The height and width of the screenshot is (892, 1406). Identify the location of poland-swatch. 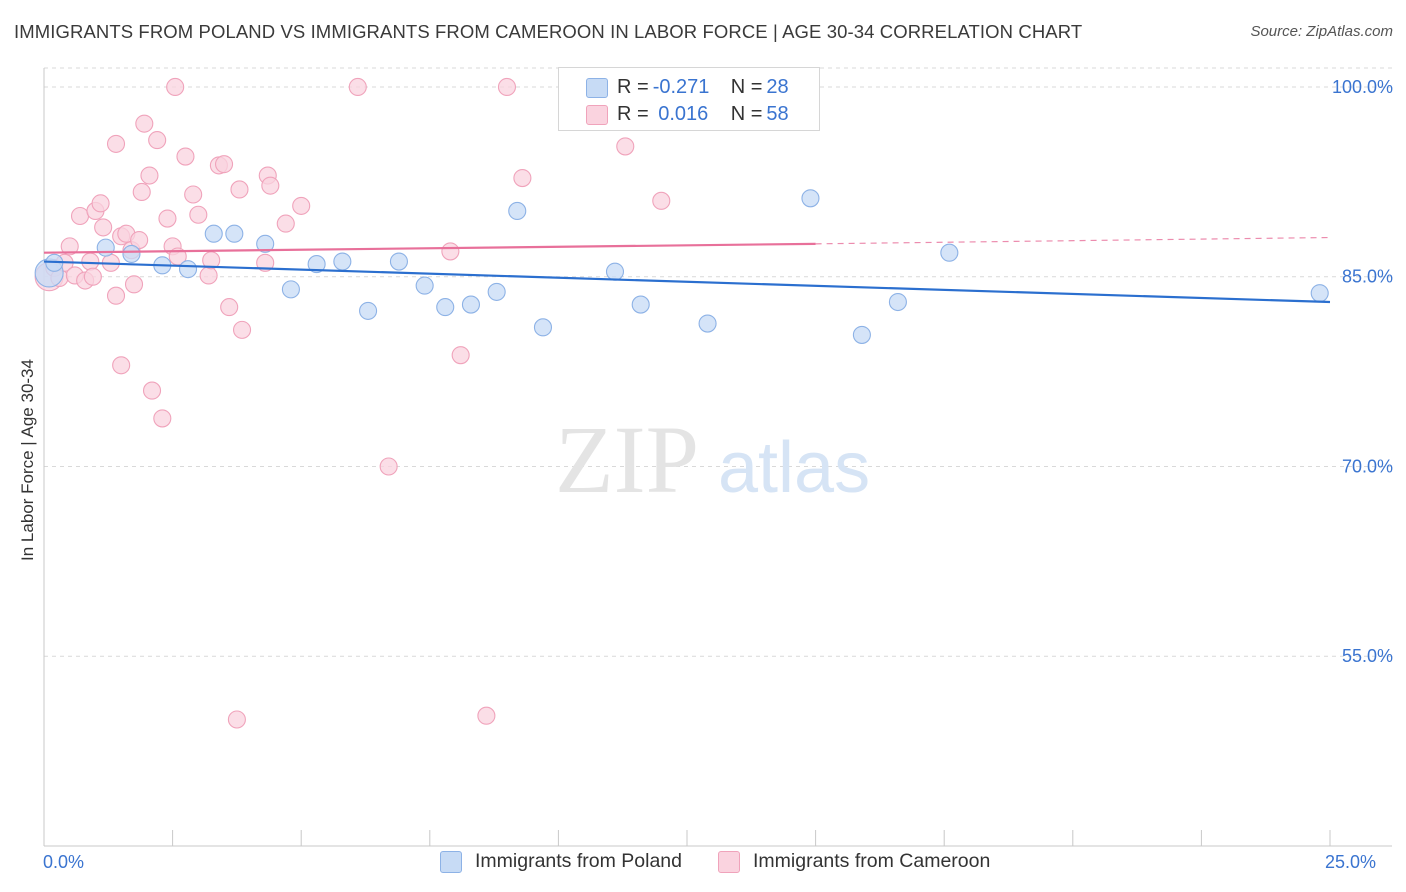
(597, 88).